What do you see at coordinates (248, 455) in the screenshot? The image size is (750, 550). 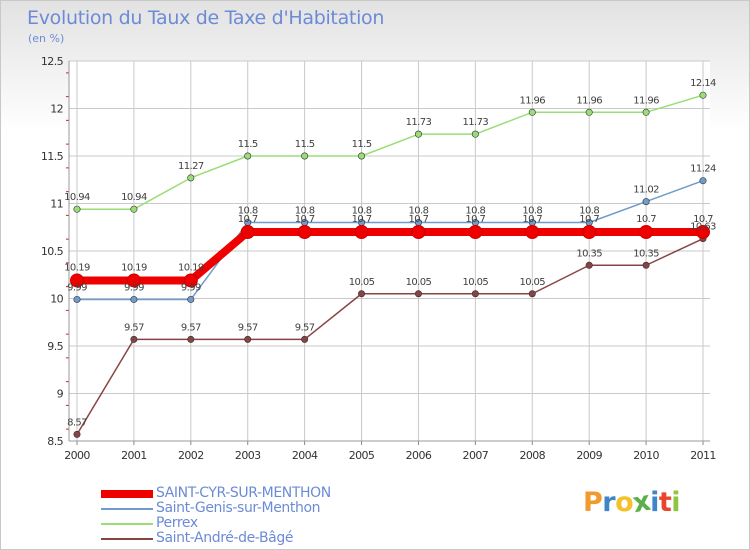 I see `x-tick-label: 2003` at bounding box center [248, 455].